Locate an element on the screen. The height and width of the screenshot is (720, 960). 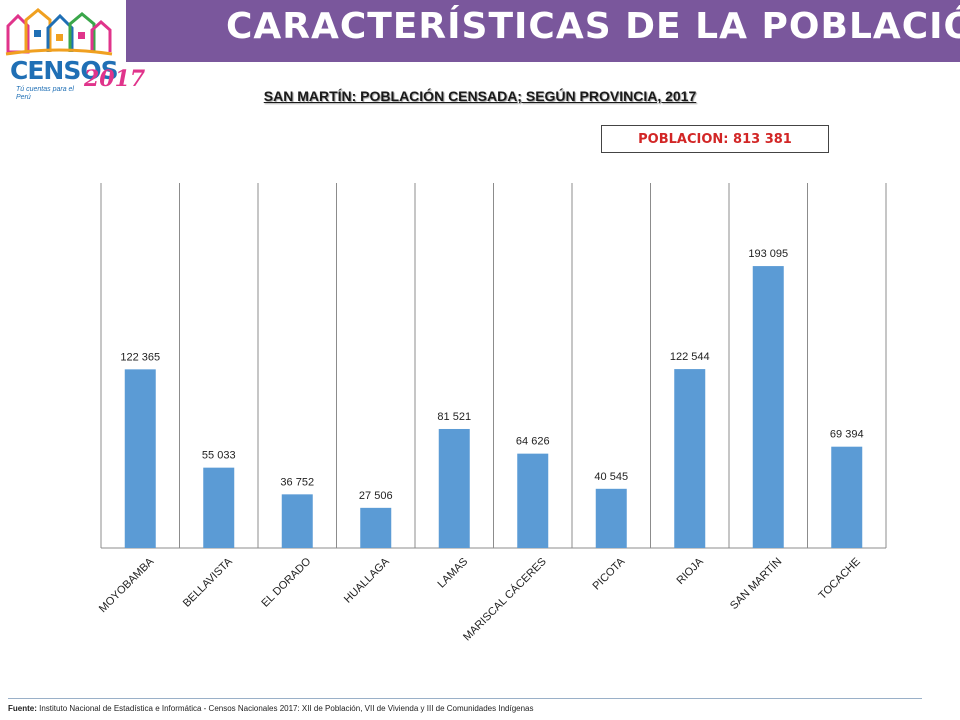
data-label: 122 365 is located at coordinates (140, 357).